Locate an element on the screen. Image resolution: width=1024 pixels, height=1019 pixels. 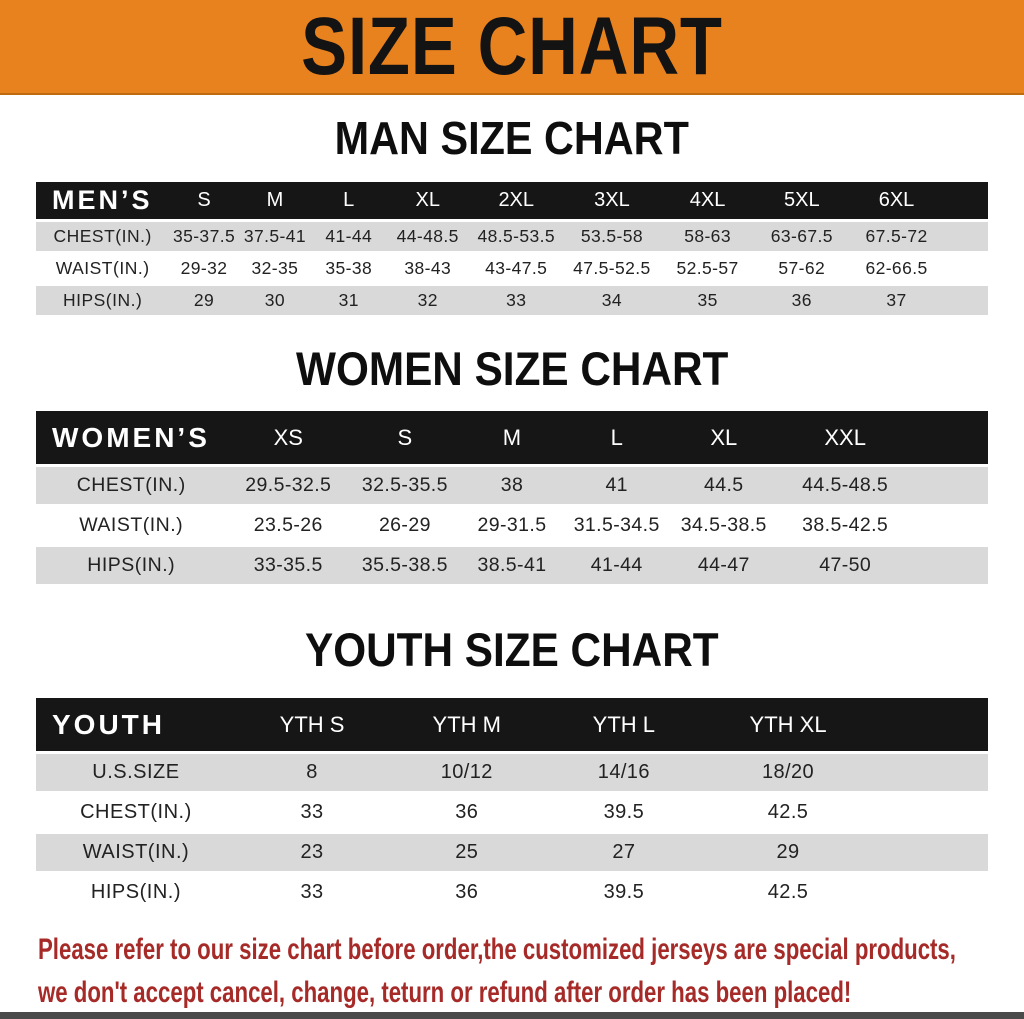
size-value: 23.5-26 is located at coordinates (288, 525).